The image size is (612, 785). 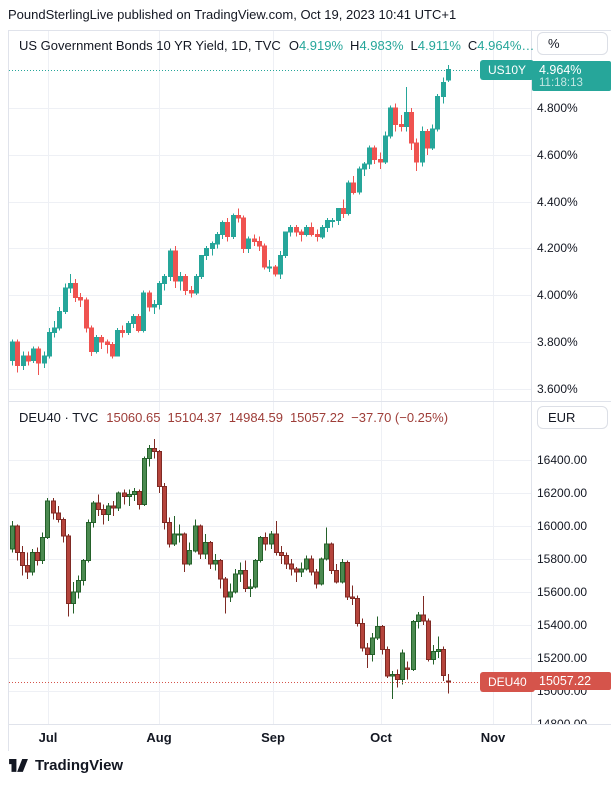 I want to click on unit-label-percent: %, so click(x=554, y=43).